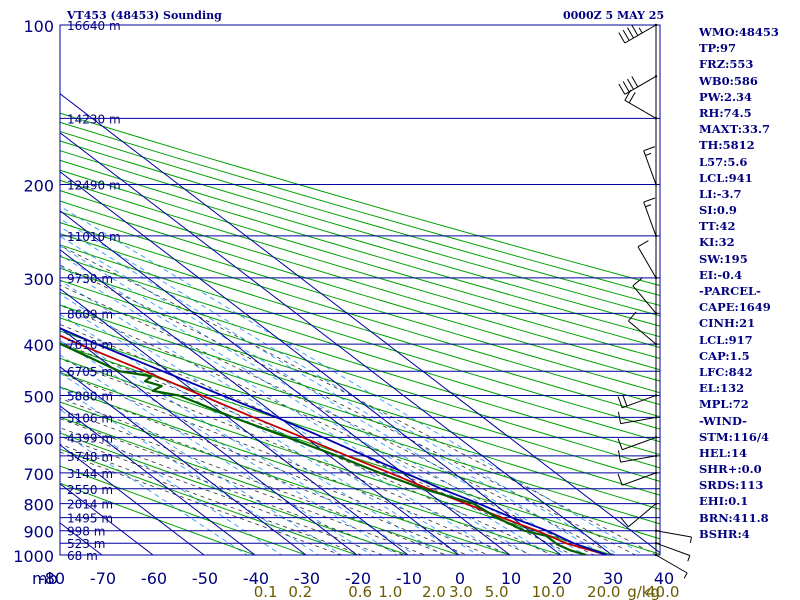 The height and width of the screenshot is (600, 800). I want to click on height-label: 2550 m, so click(90, 490).